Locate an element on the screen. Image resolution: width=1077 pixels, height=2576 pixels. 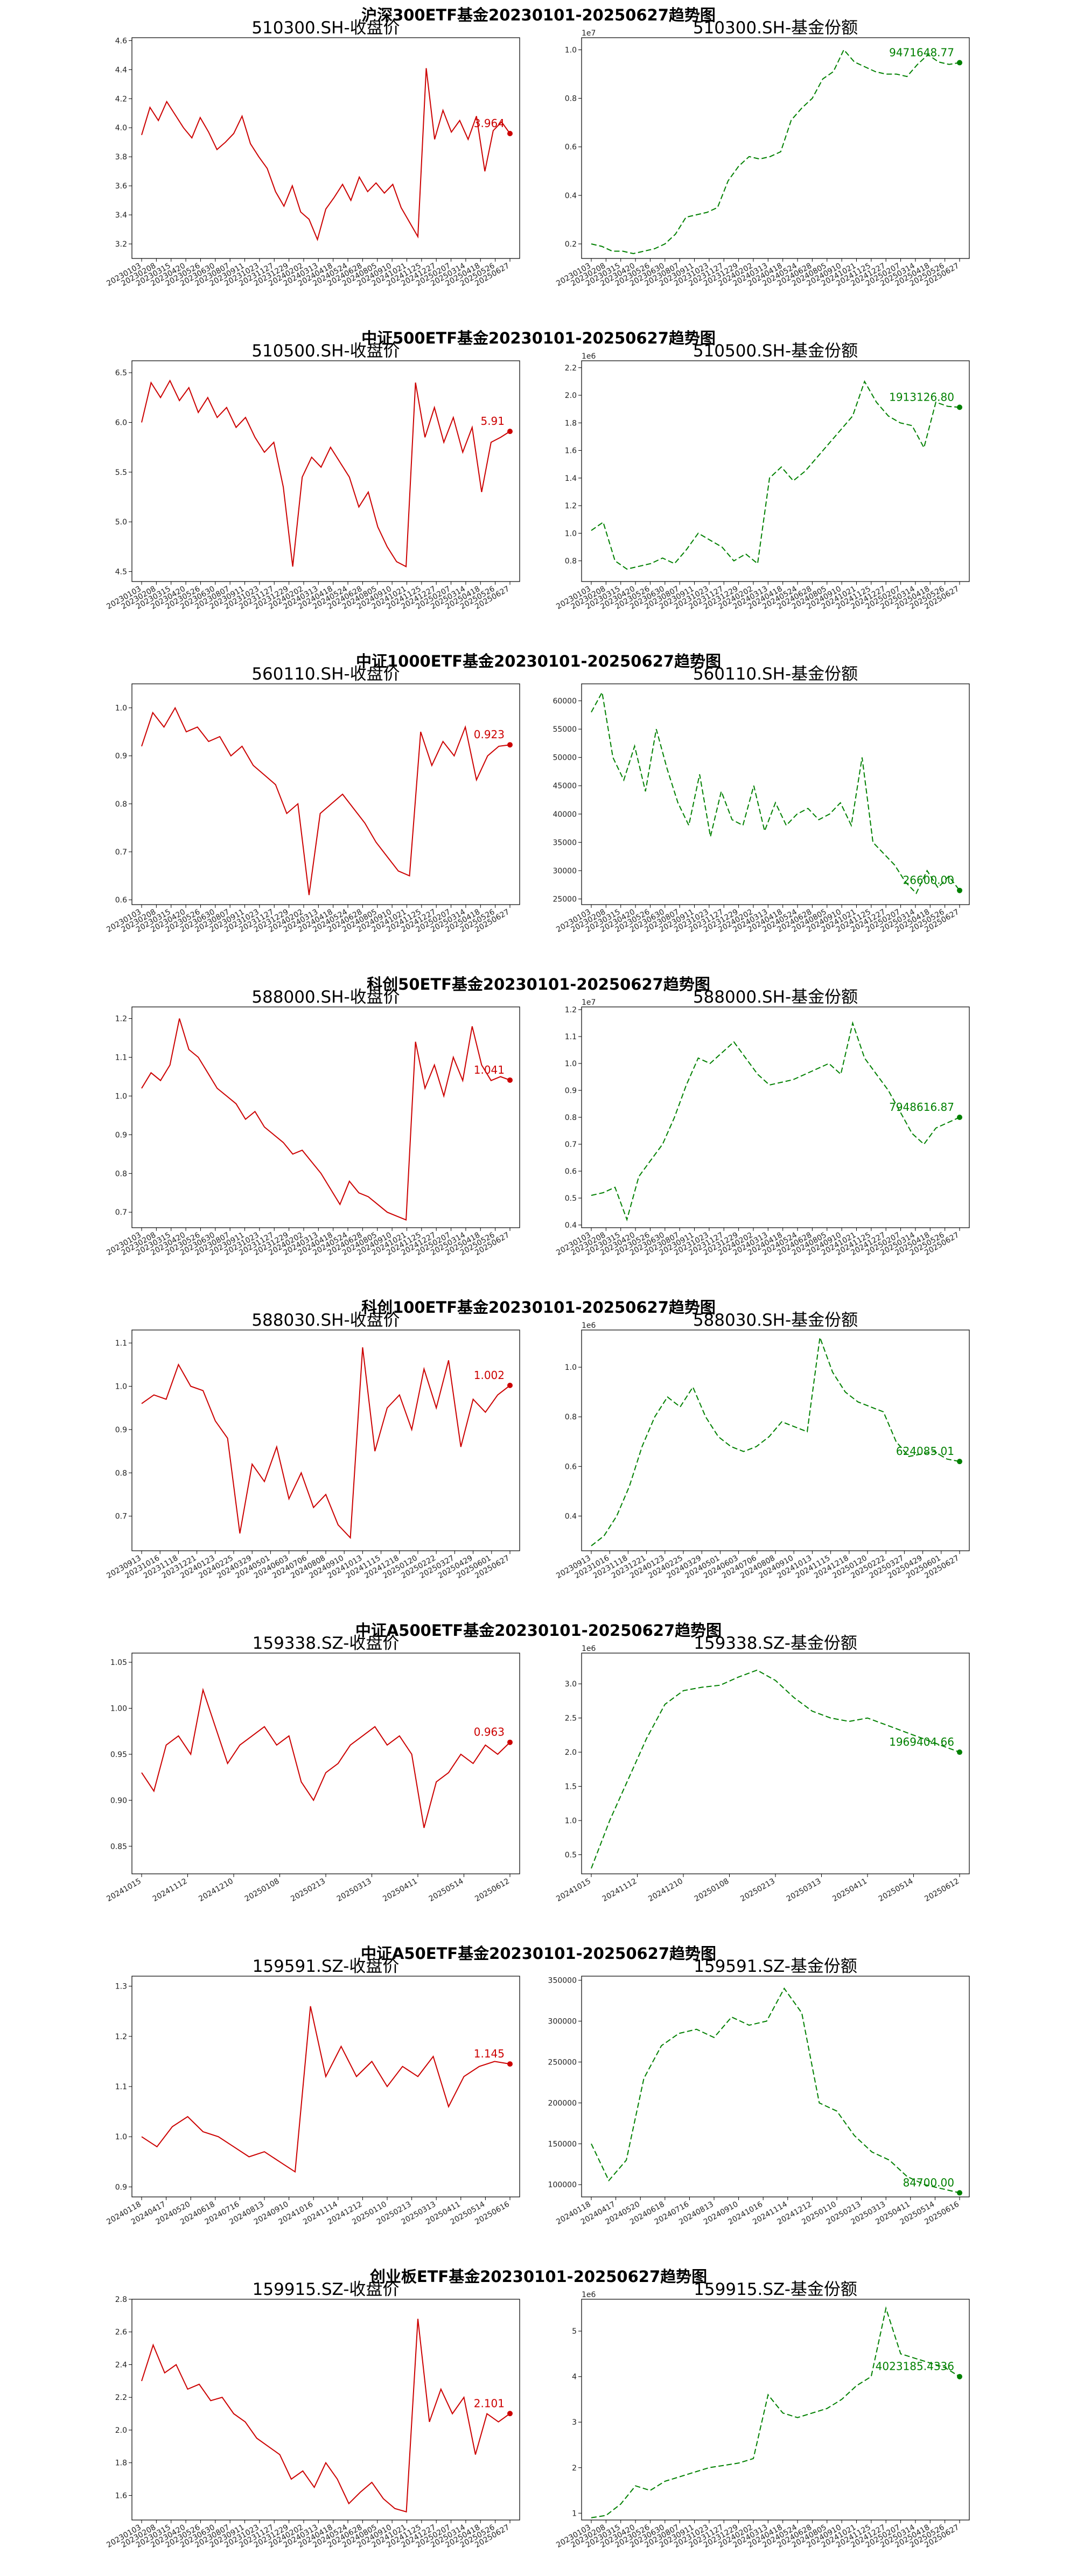
panel-title: 510500.SH-基金份额 is located at coordinates (775, 351).